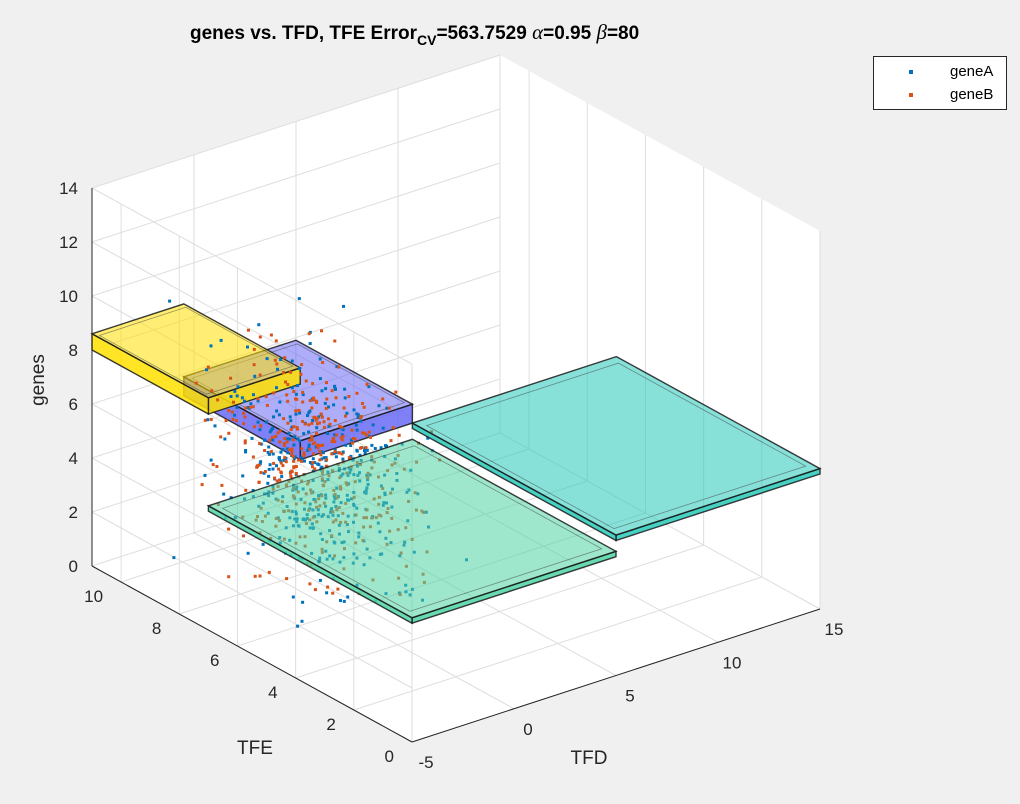 Image resolution: width=1020 pixels, height=804 pixels. What do you see at coordinates (499, 611) in the screenshot?
I see `grid-line-floor-y` at bounding box center [499, 611].